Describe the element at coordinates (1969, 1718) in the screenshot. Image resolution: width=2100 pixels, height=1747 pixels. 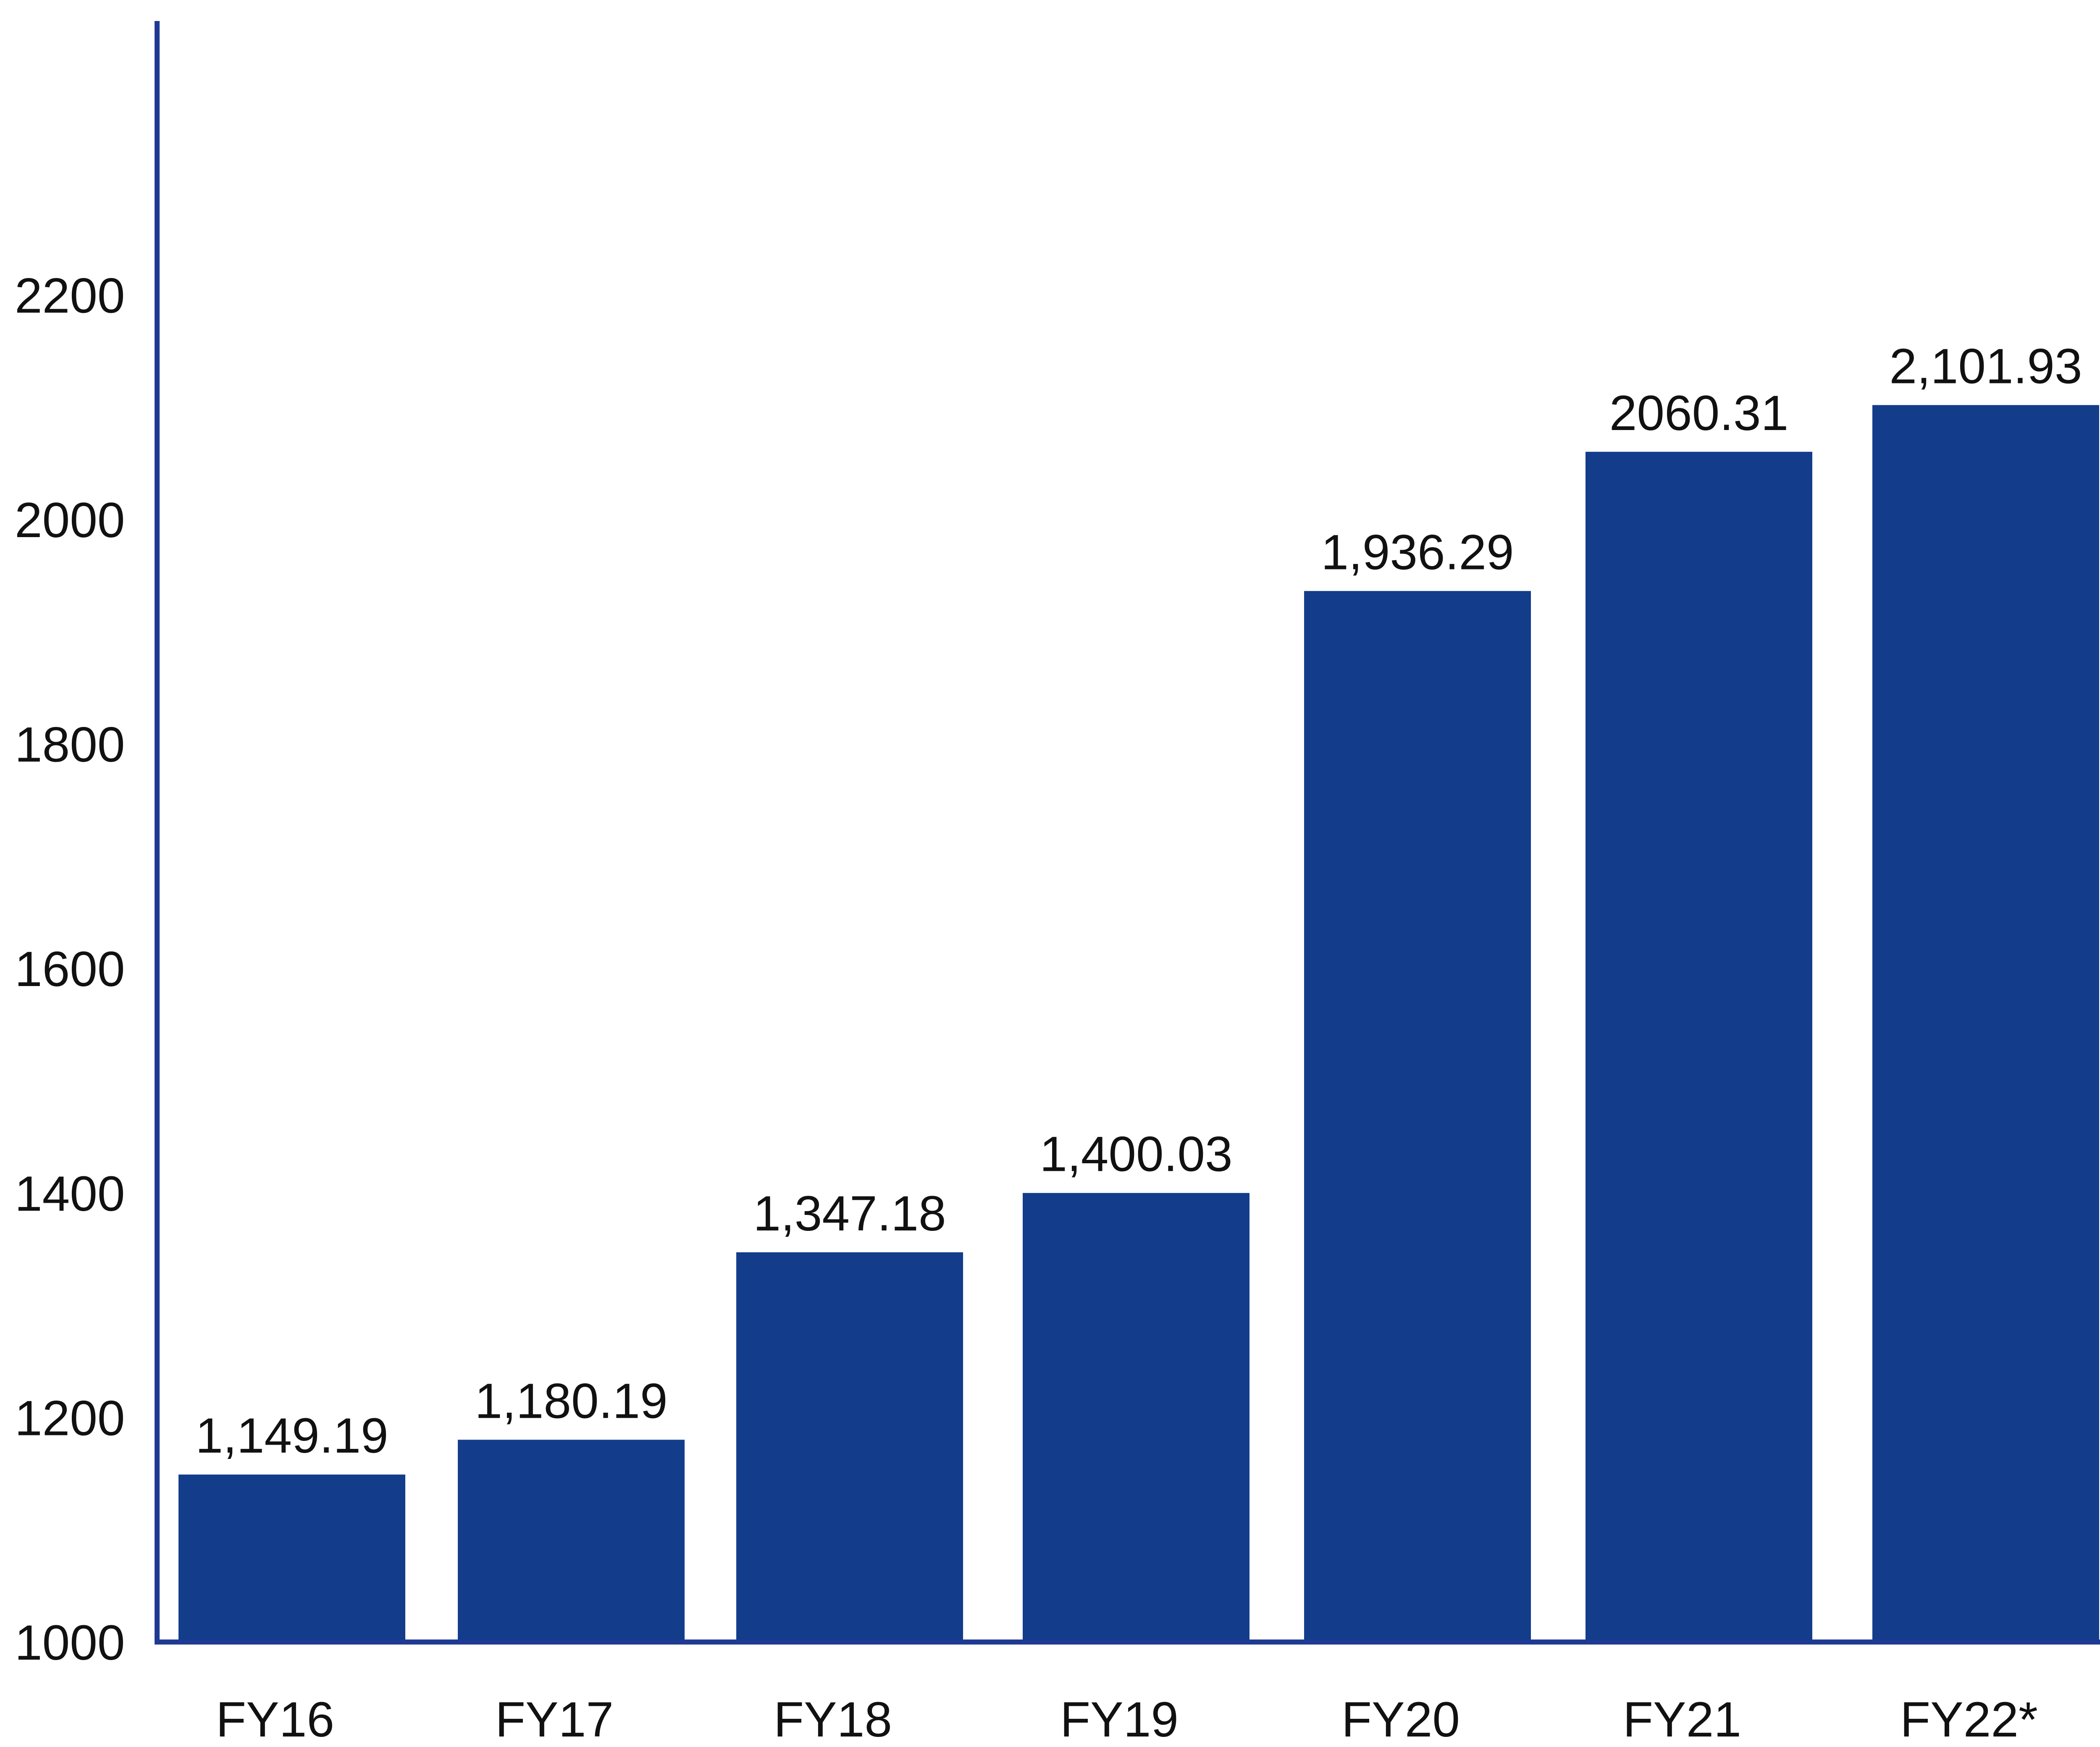
I see `x-tick-label-fy22: FY22*` at that location.